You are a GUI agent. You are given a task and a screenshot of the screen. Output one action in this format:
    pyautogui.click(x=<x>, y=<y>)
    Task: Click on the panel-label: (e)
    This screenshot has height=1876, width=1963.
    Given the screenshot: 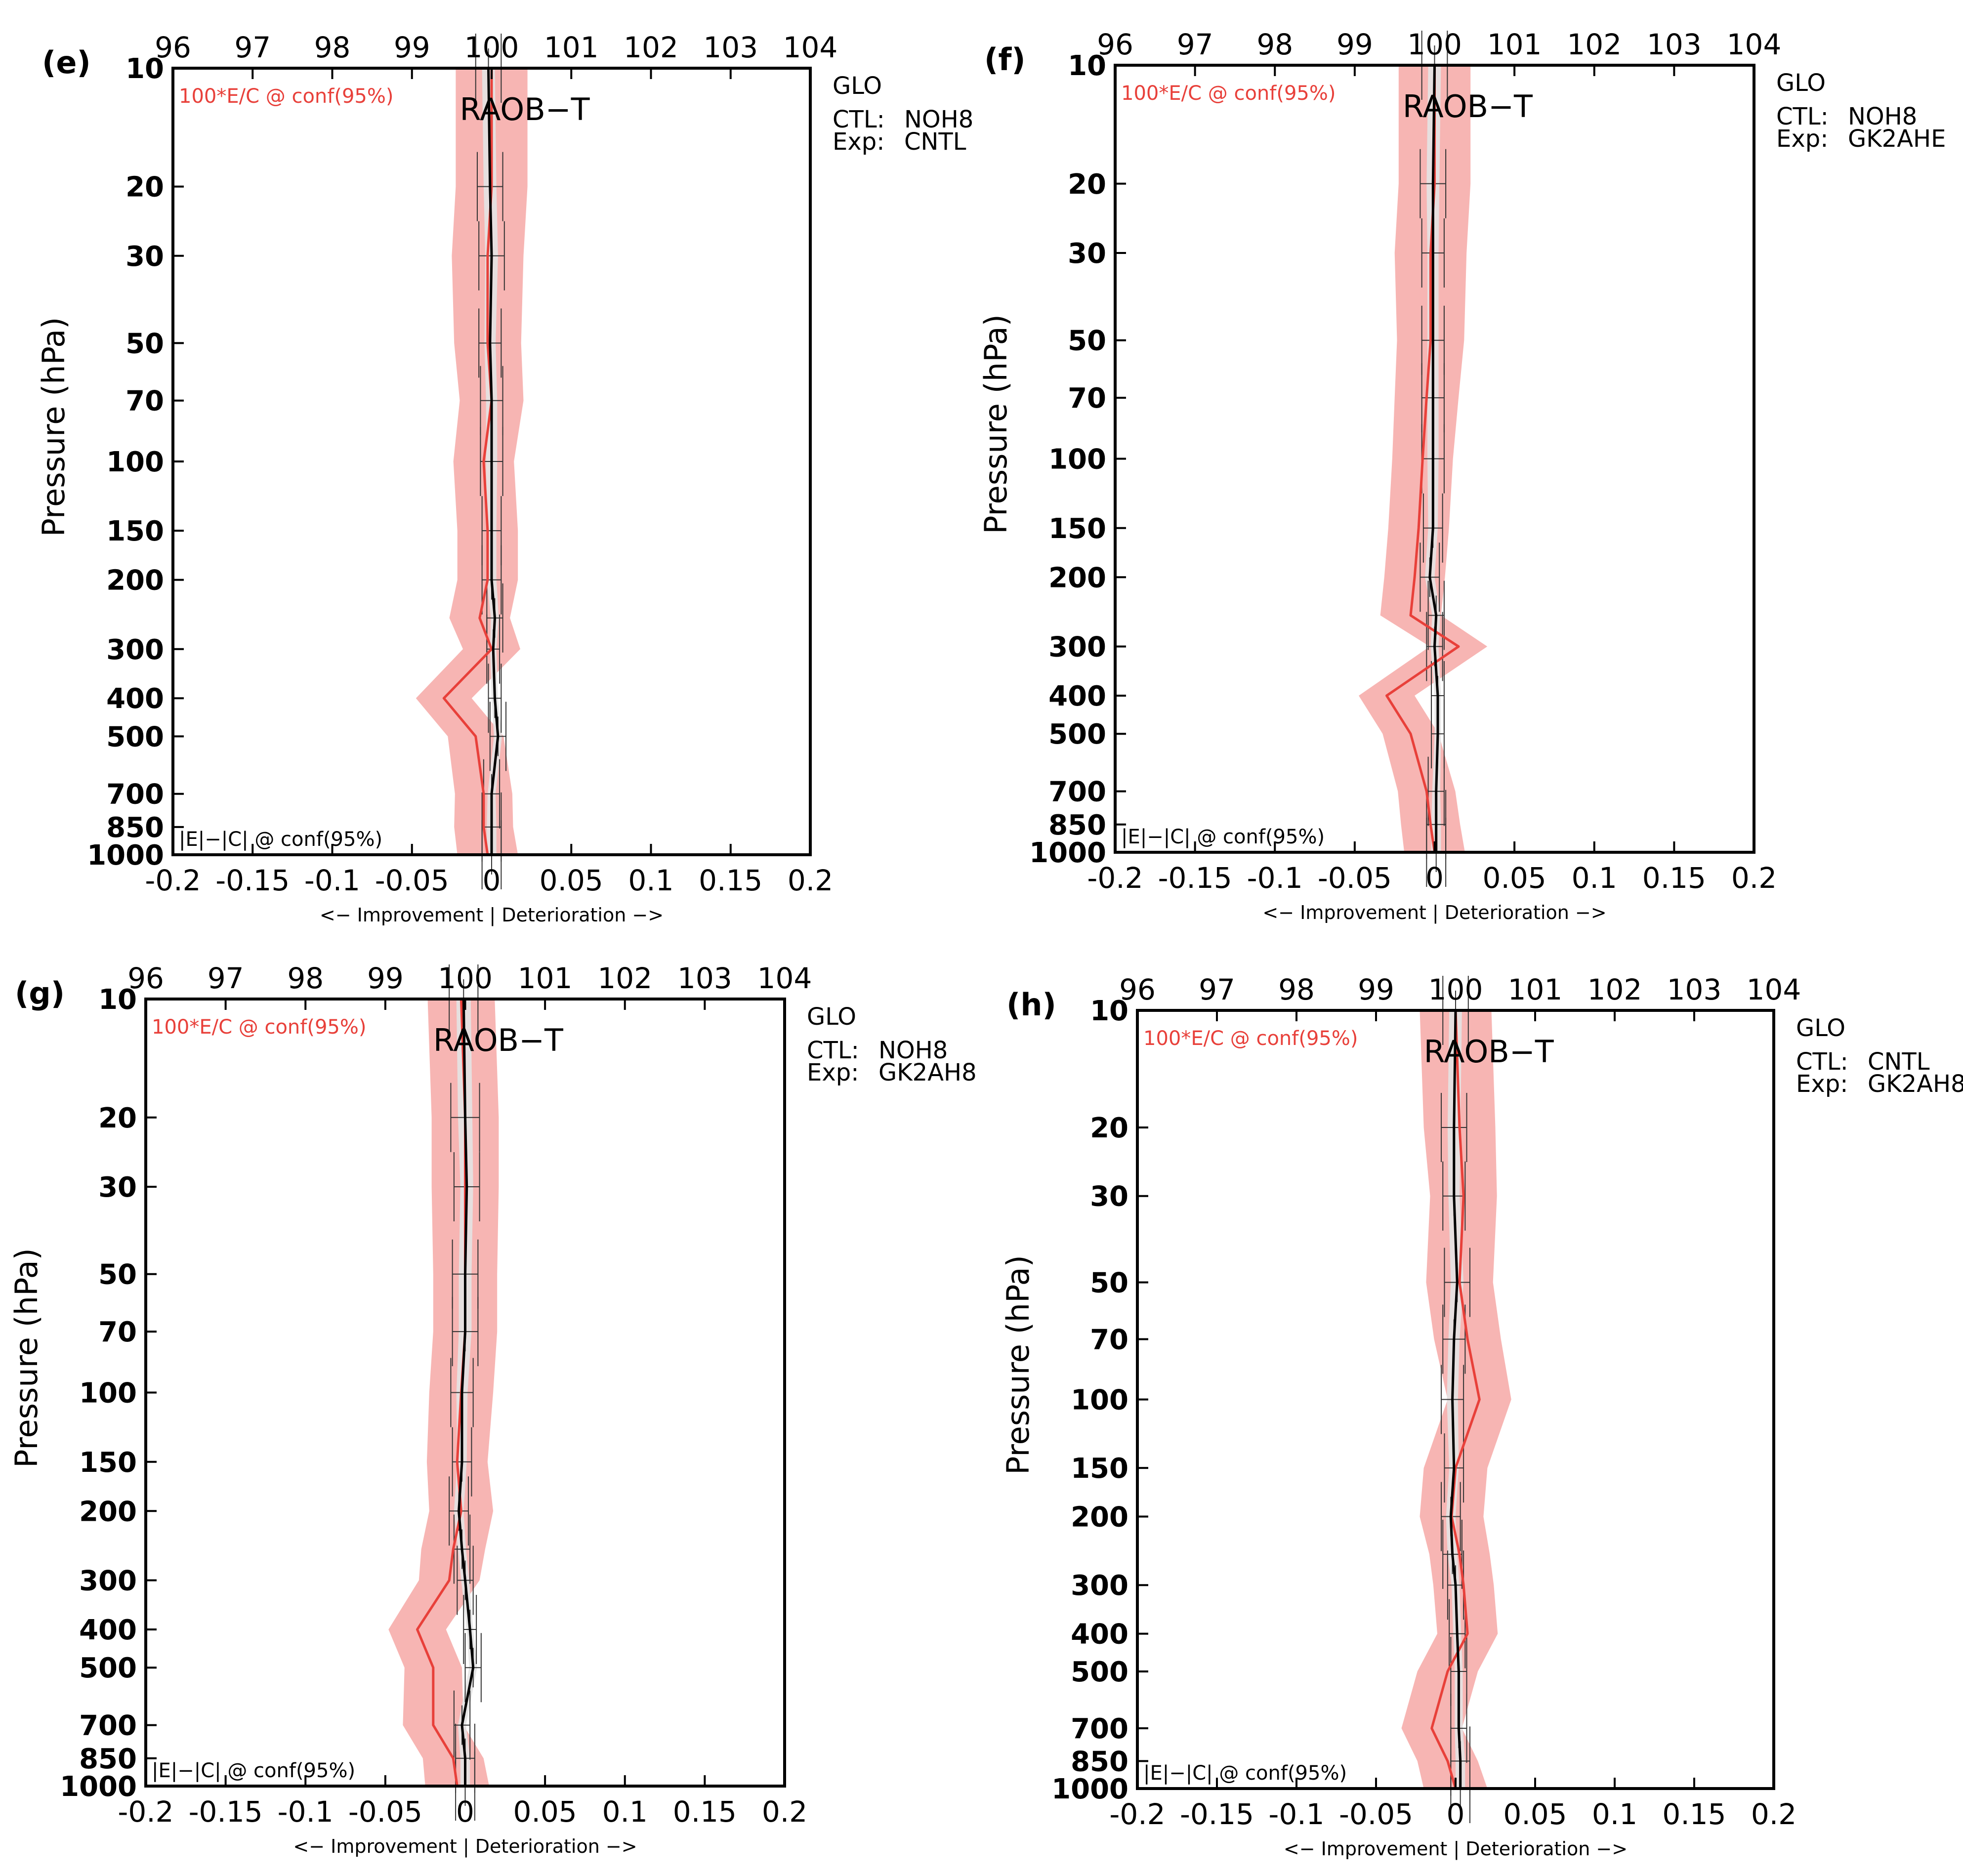 What is the action you would take?
    pyautogui.click(x=66, y=62)
    